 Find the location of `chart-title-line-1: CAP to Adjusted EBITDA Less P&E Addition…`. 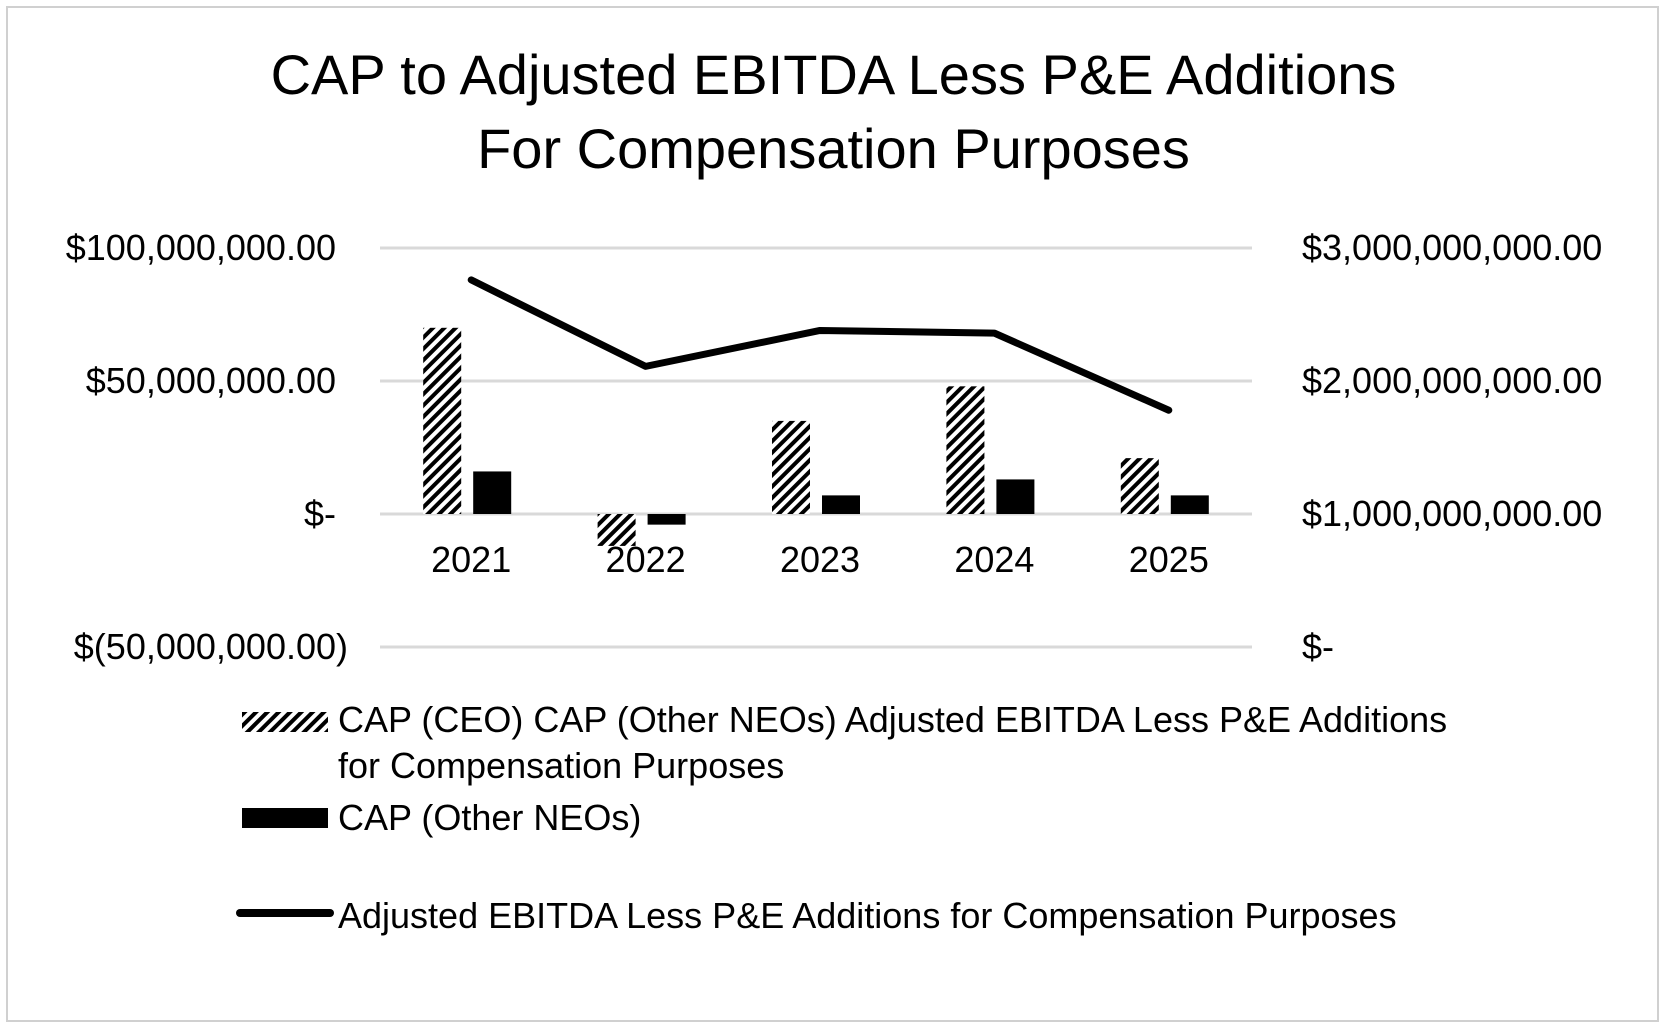

chart-title-line-1: CAP to Adjusted EBITDA Less P&E Addition… is located at coordinates (833, 74).